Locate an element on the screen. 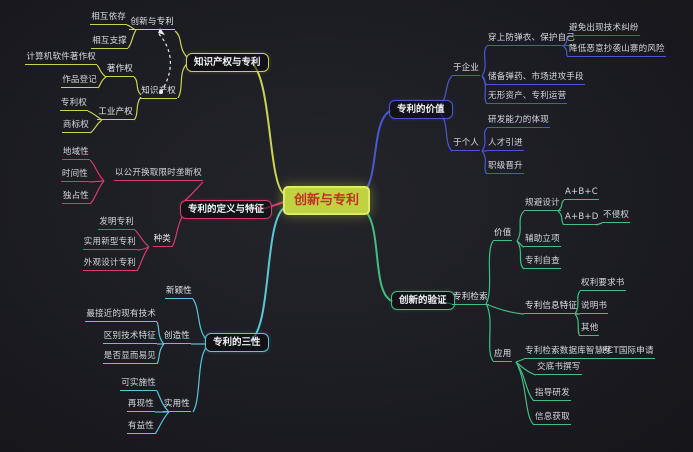 Image resolution: width=693 pixels, height=452 pixels. node-info-acquisition: 信息获取 is located at coordinates (552, 418).